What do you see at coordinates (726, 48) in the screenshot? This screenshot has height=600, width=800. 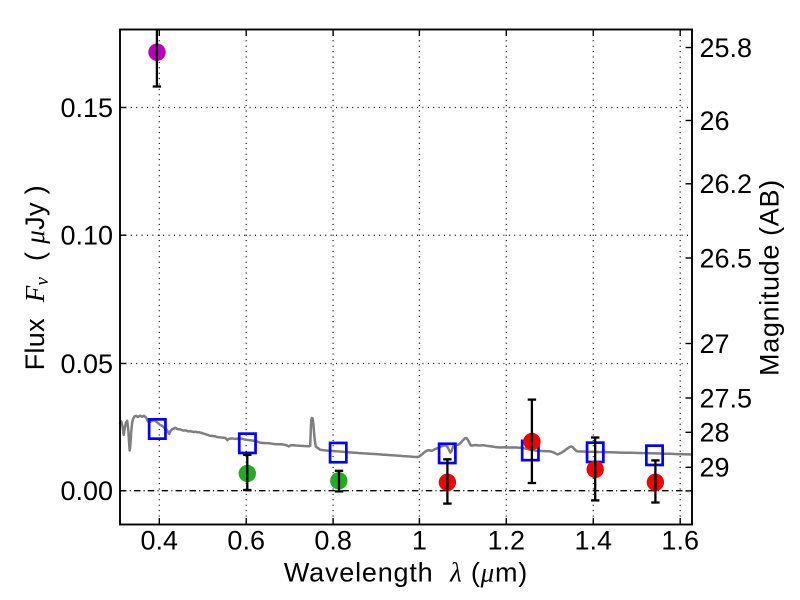 I see `svg-text: 25.8` at bounding box center [726, 48].